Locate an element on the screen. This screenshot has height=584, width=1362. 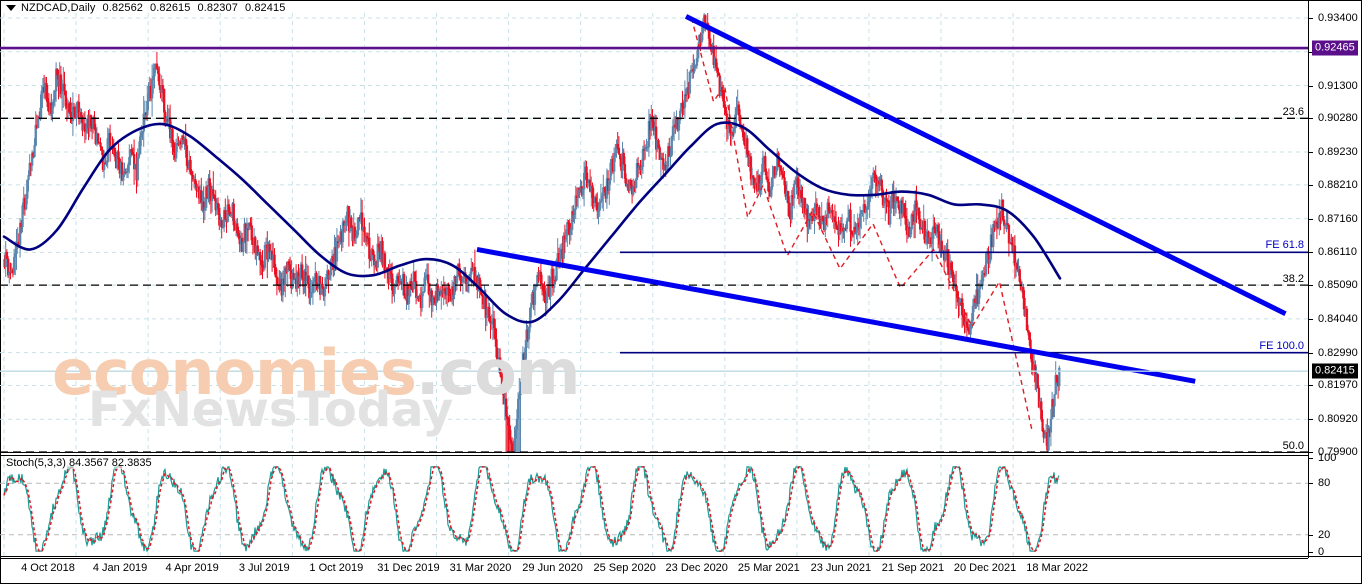
price-axis-label: 0.89230 is located at coordinates (1338, 152).